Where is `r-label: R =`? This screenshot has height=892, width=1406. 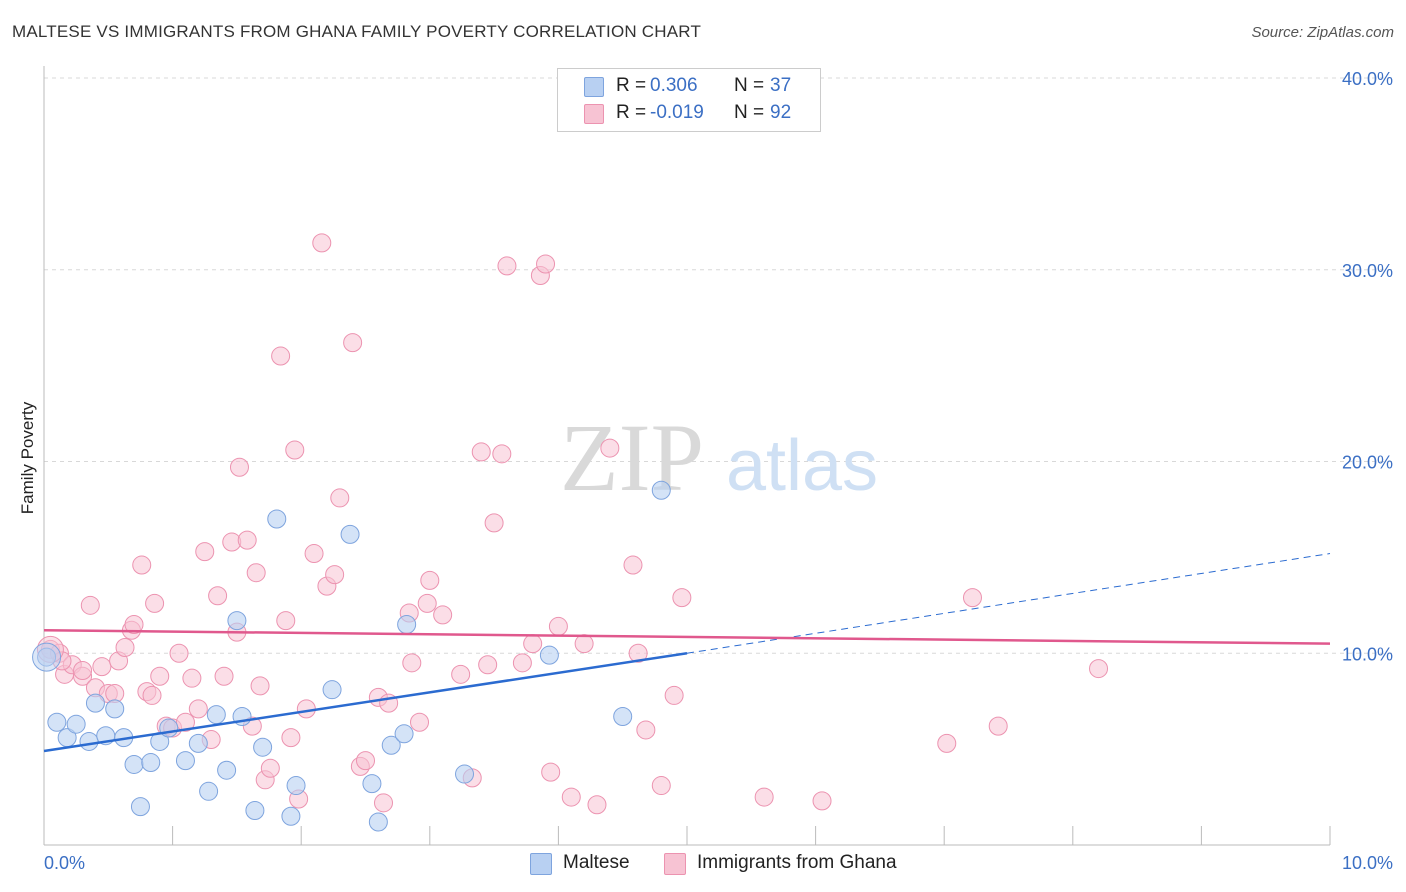
r-label: R = is located at coordinates (631, 112).